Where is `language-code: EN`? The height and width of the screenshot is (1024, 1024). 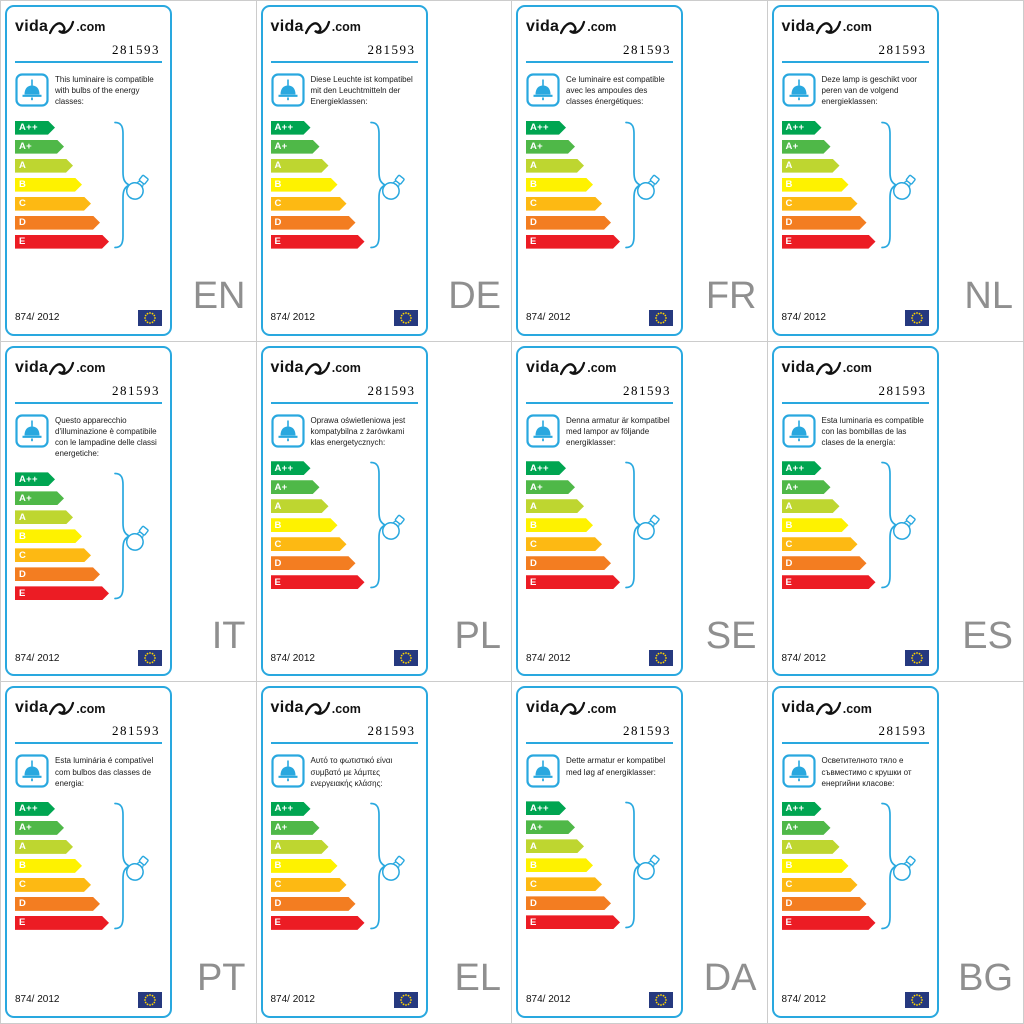 language-code: EN is located at coordinates (219, 295).